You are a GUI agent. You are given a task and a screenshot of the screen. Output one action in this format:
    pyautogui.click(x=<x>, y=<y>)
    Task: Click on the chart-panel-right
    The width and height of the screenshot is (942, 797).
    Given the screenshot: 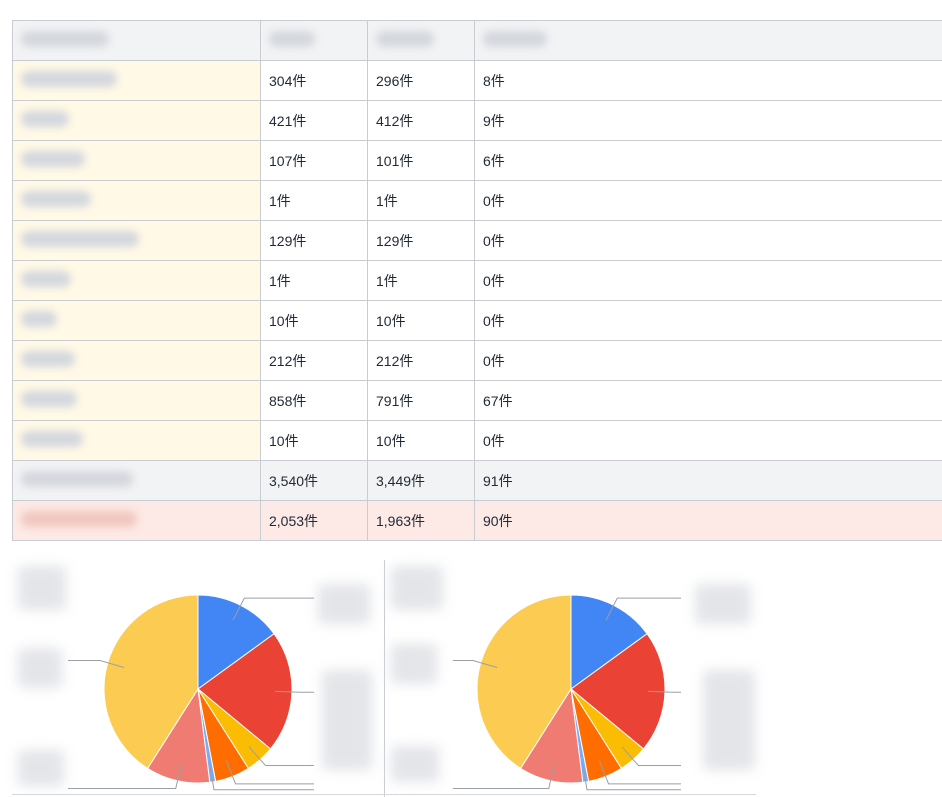 What is the action you would take?
    pyautogui.click(x=574, y=678)
    